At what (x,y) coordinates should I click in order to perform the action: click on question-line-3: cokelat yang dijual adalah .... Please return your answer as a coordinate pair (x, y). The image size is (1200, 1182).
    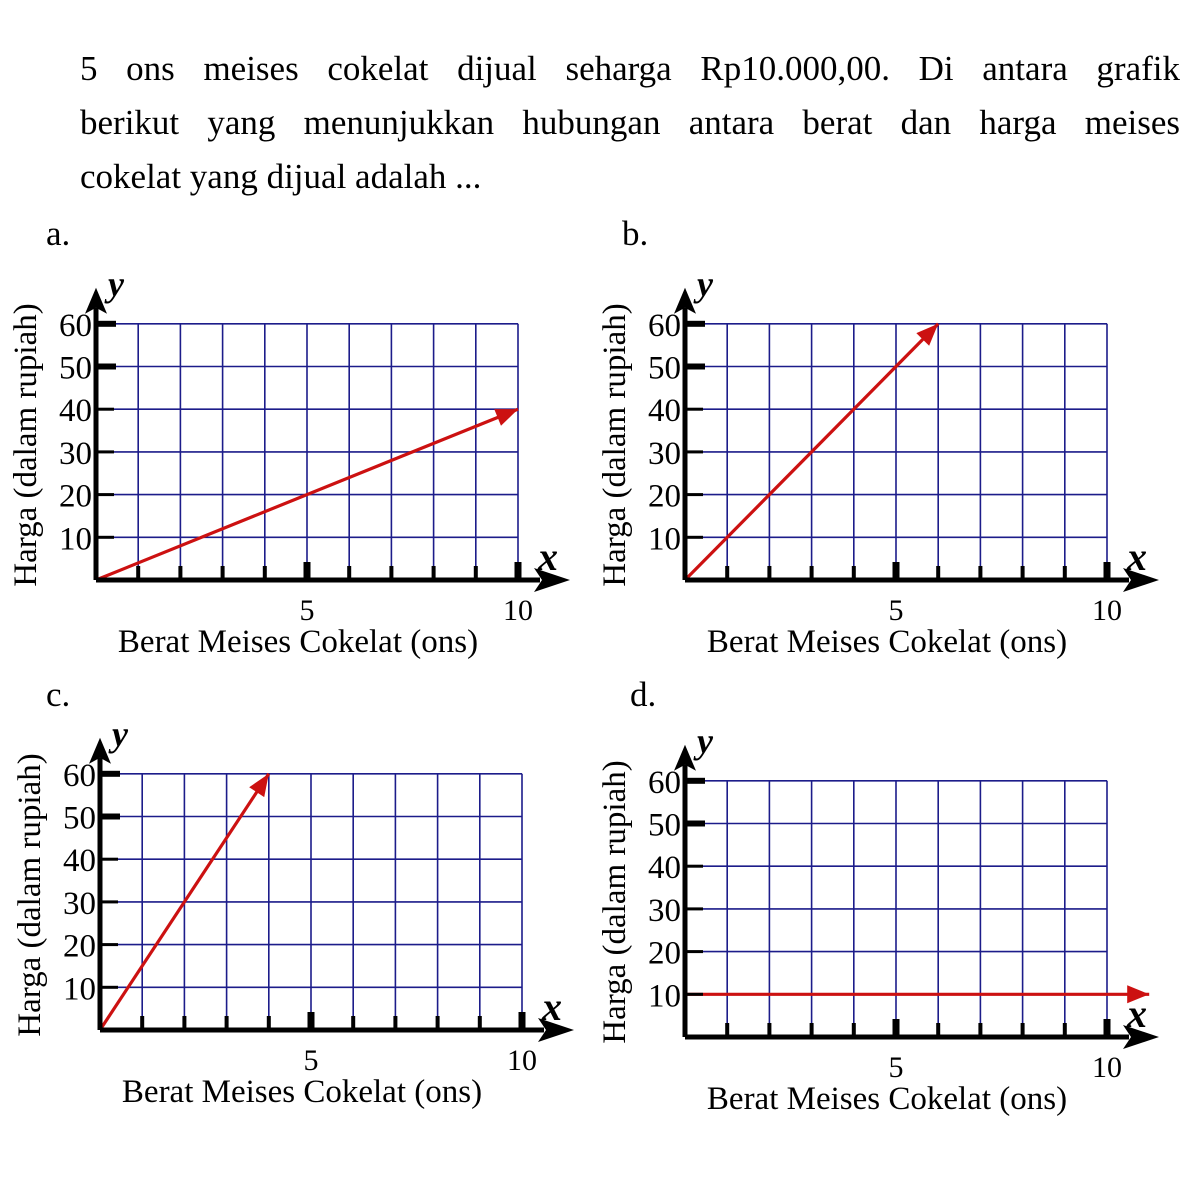
    Looking at the image, I should click on (281, 176).